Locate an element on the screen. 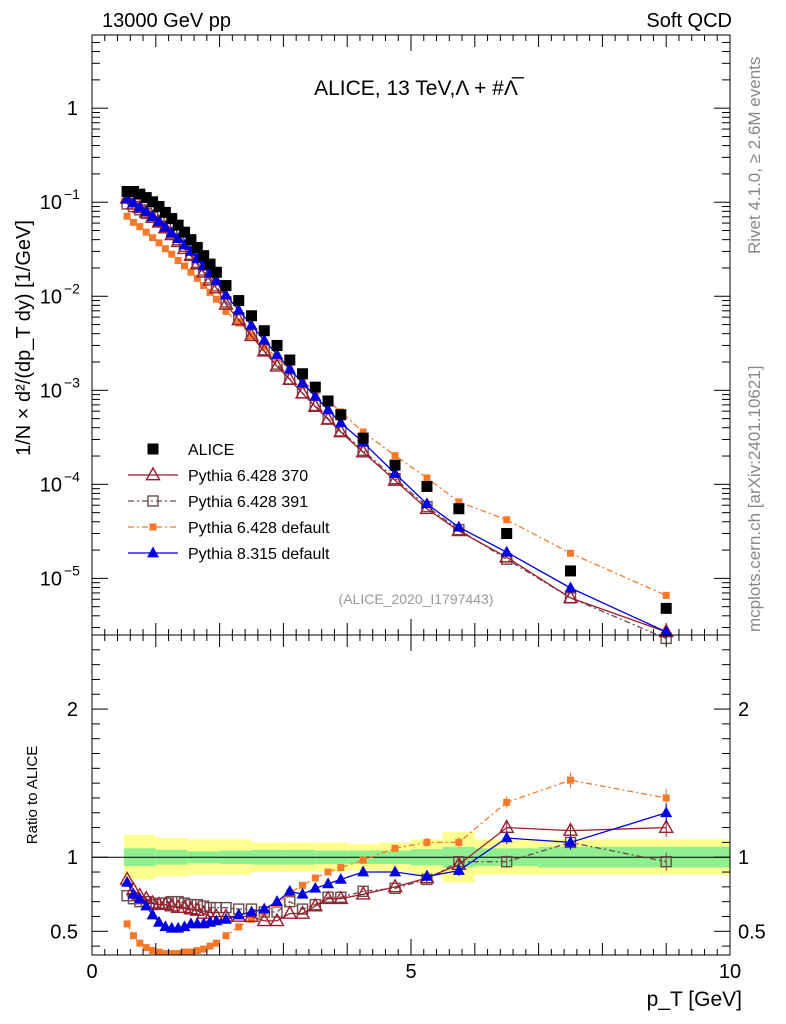  x-tick-label: 10 is located at coordinates (730, 972).